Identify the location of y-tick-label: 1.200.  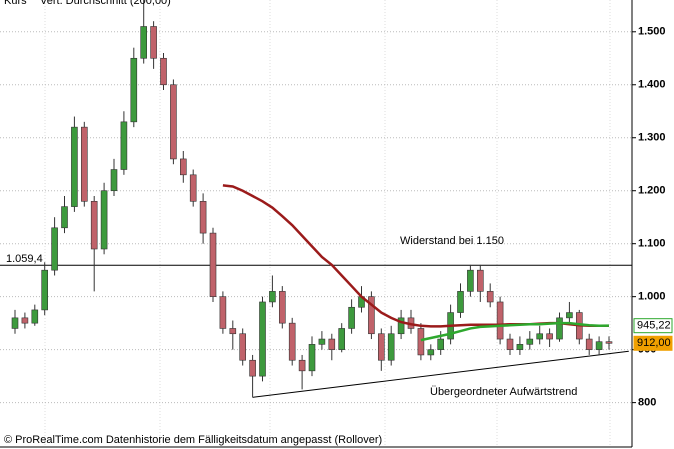
(652, 191).